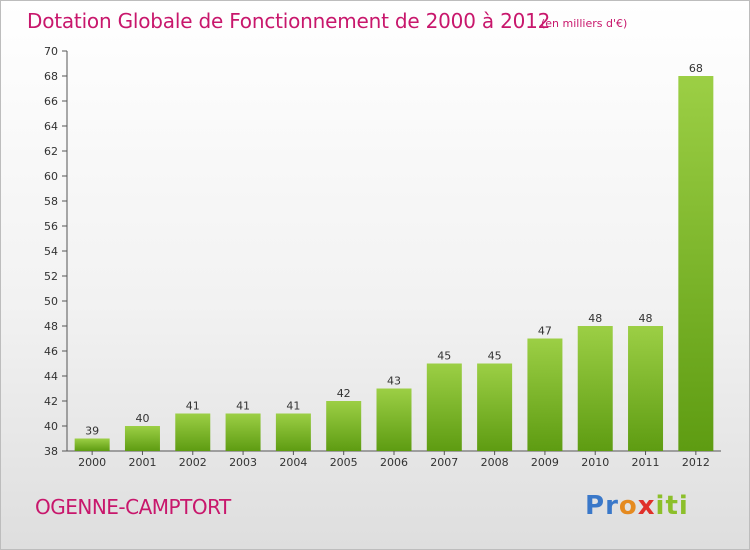 The height and width of the screenshot is (550, 750). I want to click on y-tick-label: 44, so click(51, 376).